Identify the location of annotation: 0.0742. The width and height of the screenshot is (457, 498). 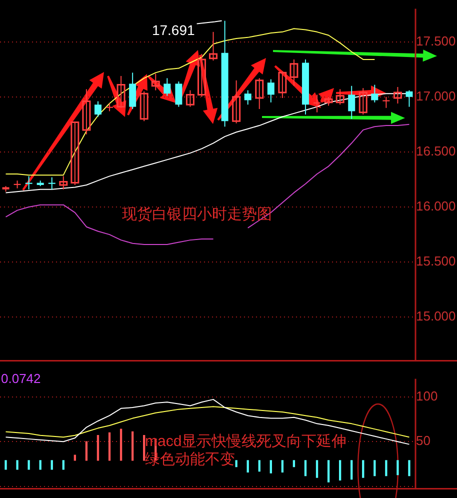
(21, 378).